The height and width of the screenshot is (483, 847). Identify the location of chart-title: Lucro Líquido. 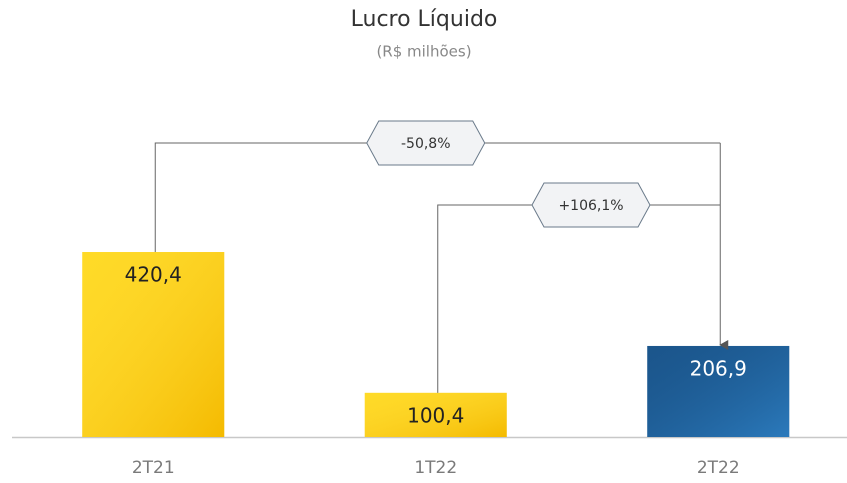
(424, 19).